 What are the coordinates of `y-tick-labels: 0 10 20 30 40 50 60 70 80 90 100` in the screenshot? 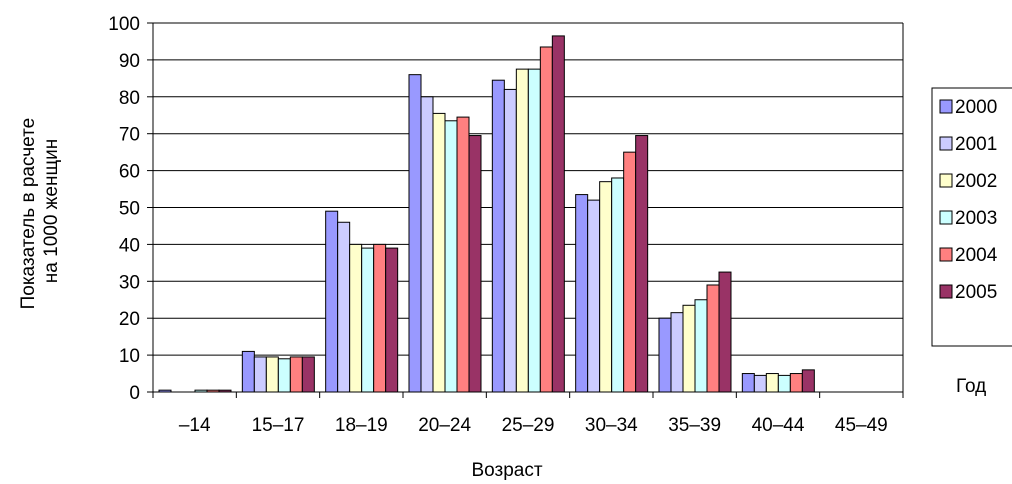 It's located at (124, 209).